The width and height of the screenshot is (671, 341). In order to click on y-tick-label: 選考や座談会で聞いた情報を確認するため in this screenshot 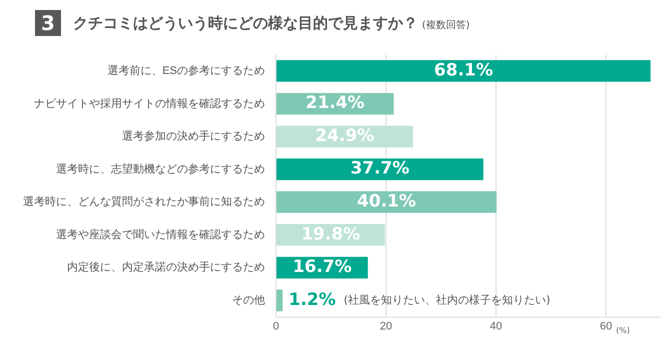, I will do `click(160, 234)`.